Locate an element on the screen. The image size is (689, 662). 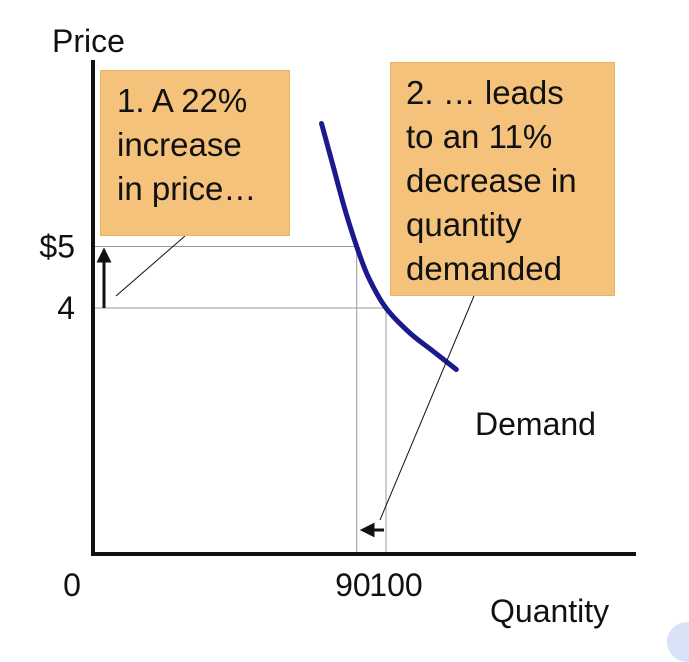
x-tick-label: 100 is located at coordinates (395, 585).